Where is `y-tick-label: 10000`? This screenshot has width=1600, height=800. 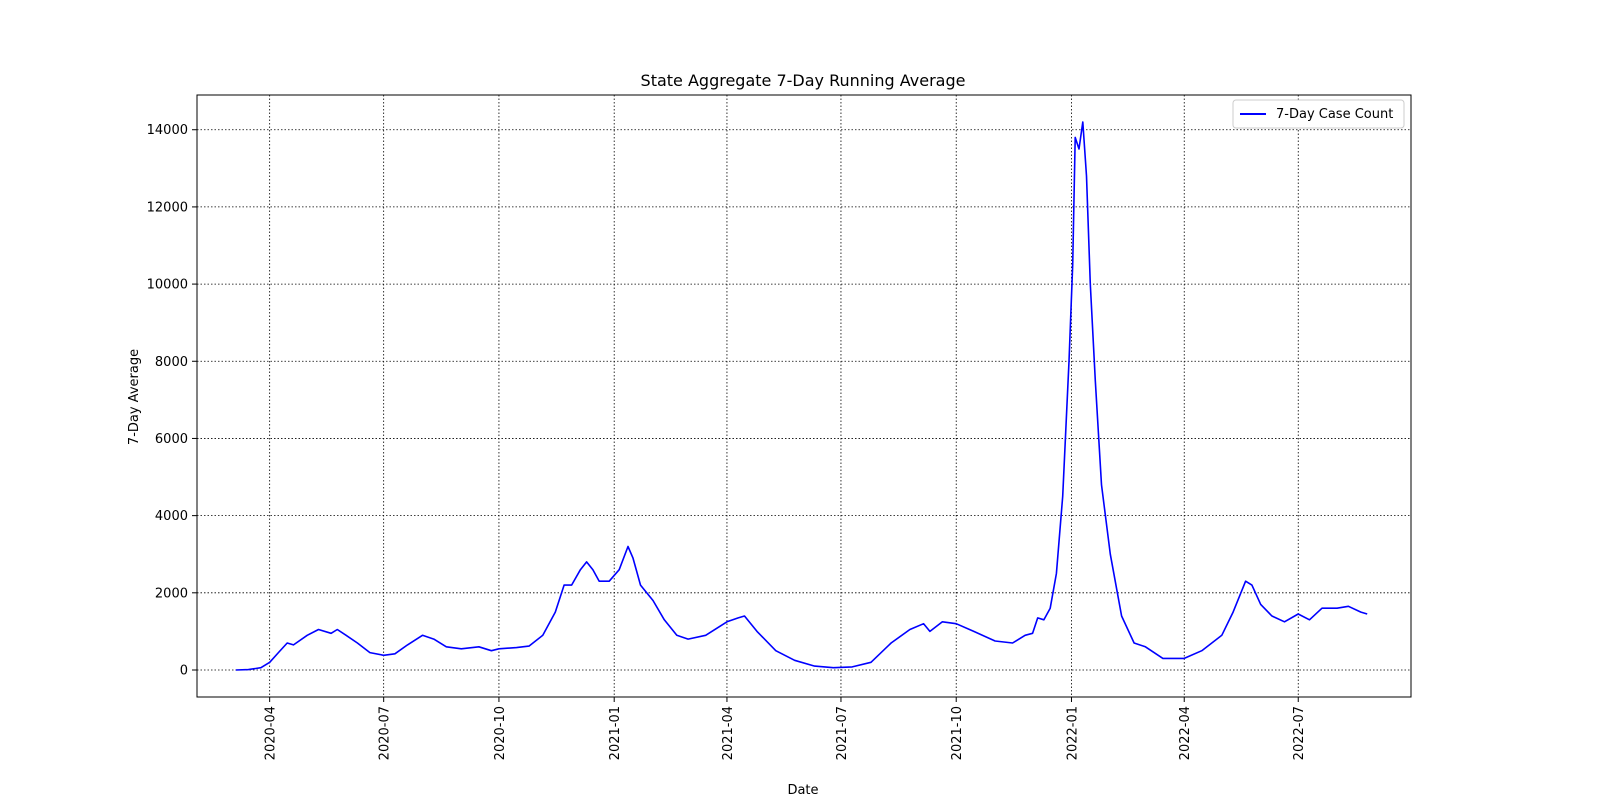 y-tick-label: 10000 is located at coordinates (167, 285).